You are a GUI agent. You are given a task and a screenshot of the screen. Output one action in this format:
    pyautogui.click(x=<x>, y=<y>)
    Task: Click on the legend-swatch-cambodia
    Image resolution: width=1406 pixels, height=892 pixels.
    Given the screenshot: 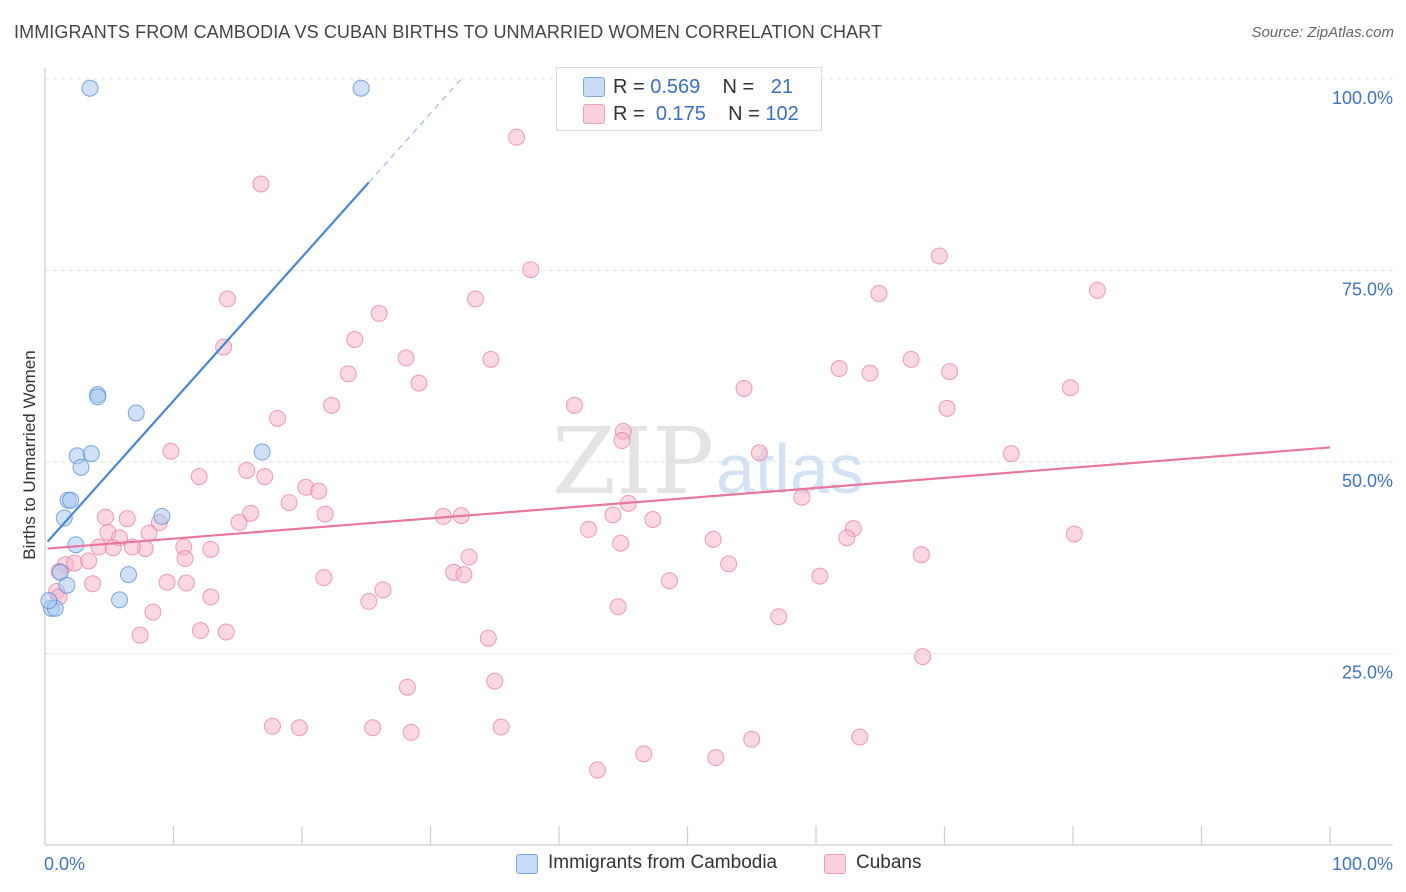 What is the action you would take?
    pyautogui.click(x=594, y=87)
    